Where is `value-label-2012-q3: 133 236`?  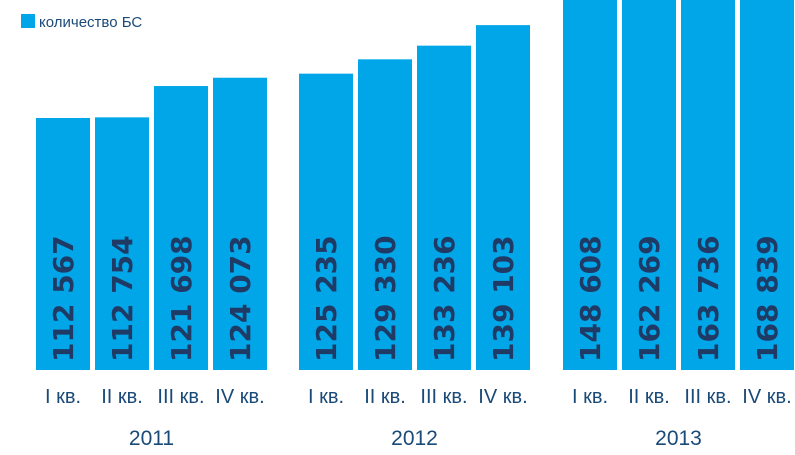 value-label-2012-q3: 133 236 is located at coordinates (444, 298).